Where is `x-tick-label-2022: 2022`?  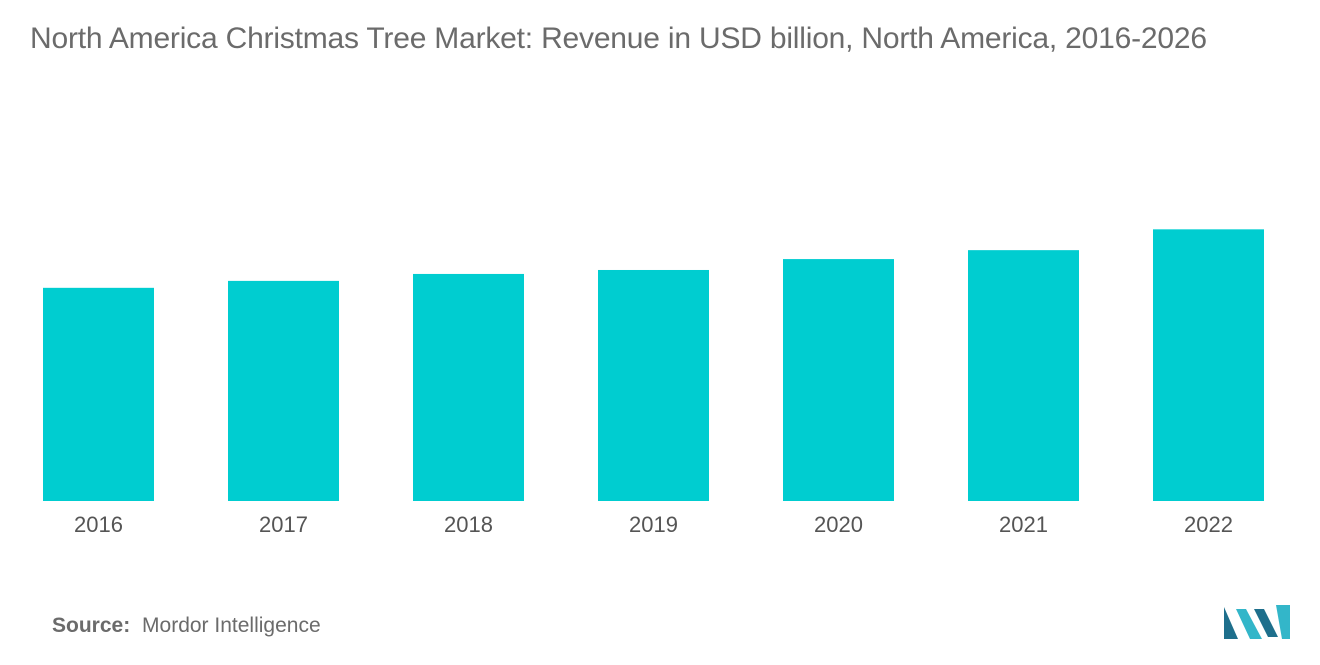 x-tick-label-2022: 2022 is located at coordinates (1208, 524).